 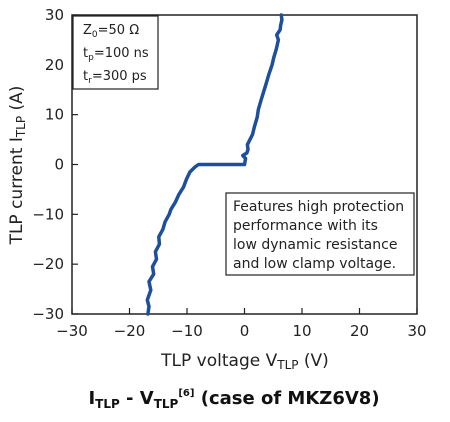 What do you see at coordinates (59, 165) in the screenshot?
I see `y-tick-label: 0` at bounding box center [59, 165].